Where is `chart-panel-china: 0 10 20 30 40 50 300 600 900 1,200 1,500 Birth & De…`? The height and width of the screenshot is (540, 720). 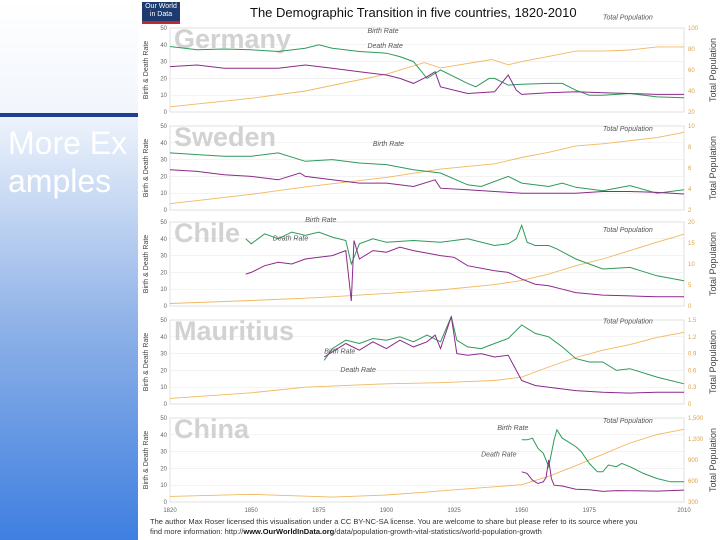
chart-panel-china: 0 10 20 30 40 50 300 600 900 1,200 1,500 Birth & De… is located at coordinates (430, 460).